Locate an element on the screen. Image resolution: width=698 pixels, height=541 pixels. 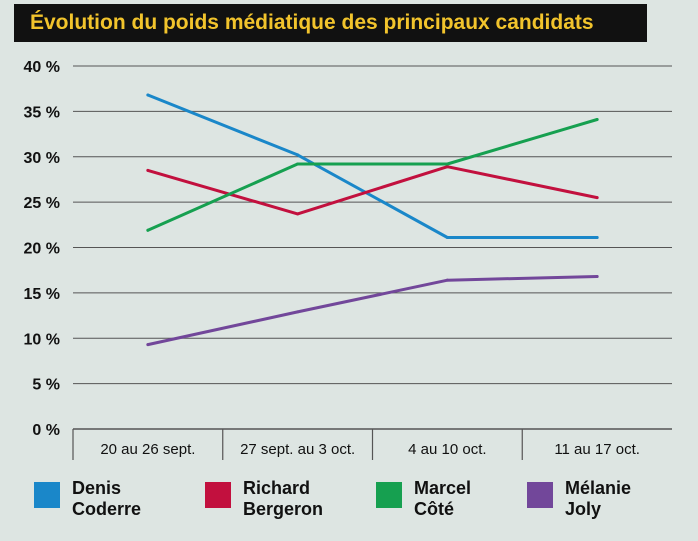
y-tick-label: 20 % is located at coordinates (42, 249).